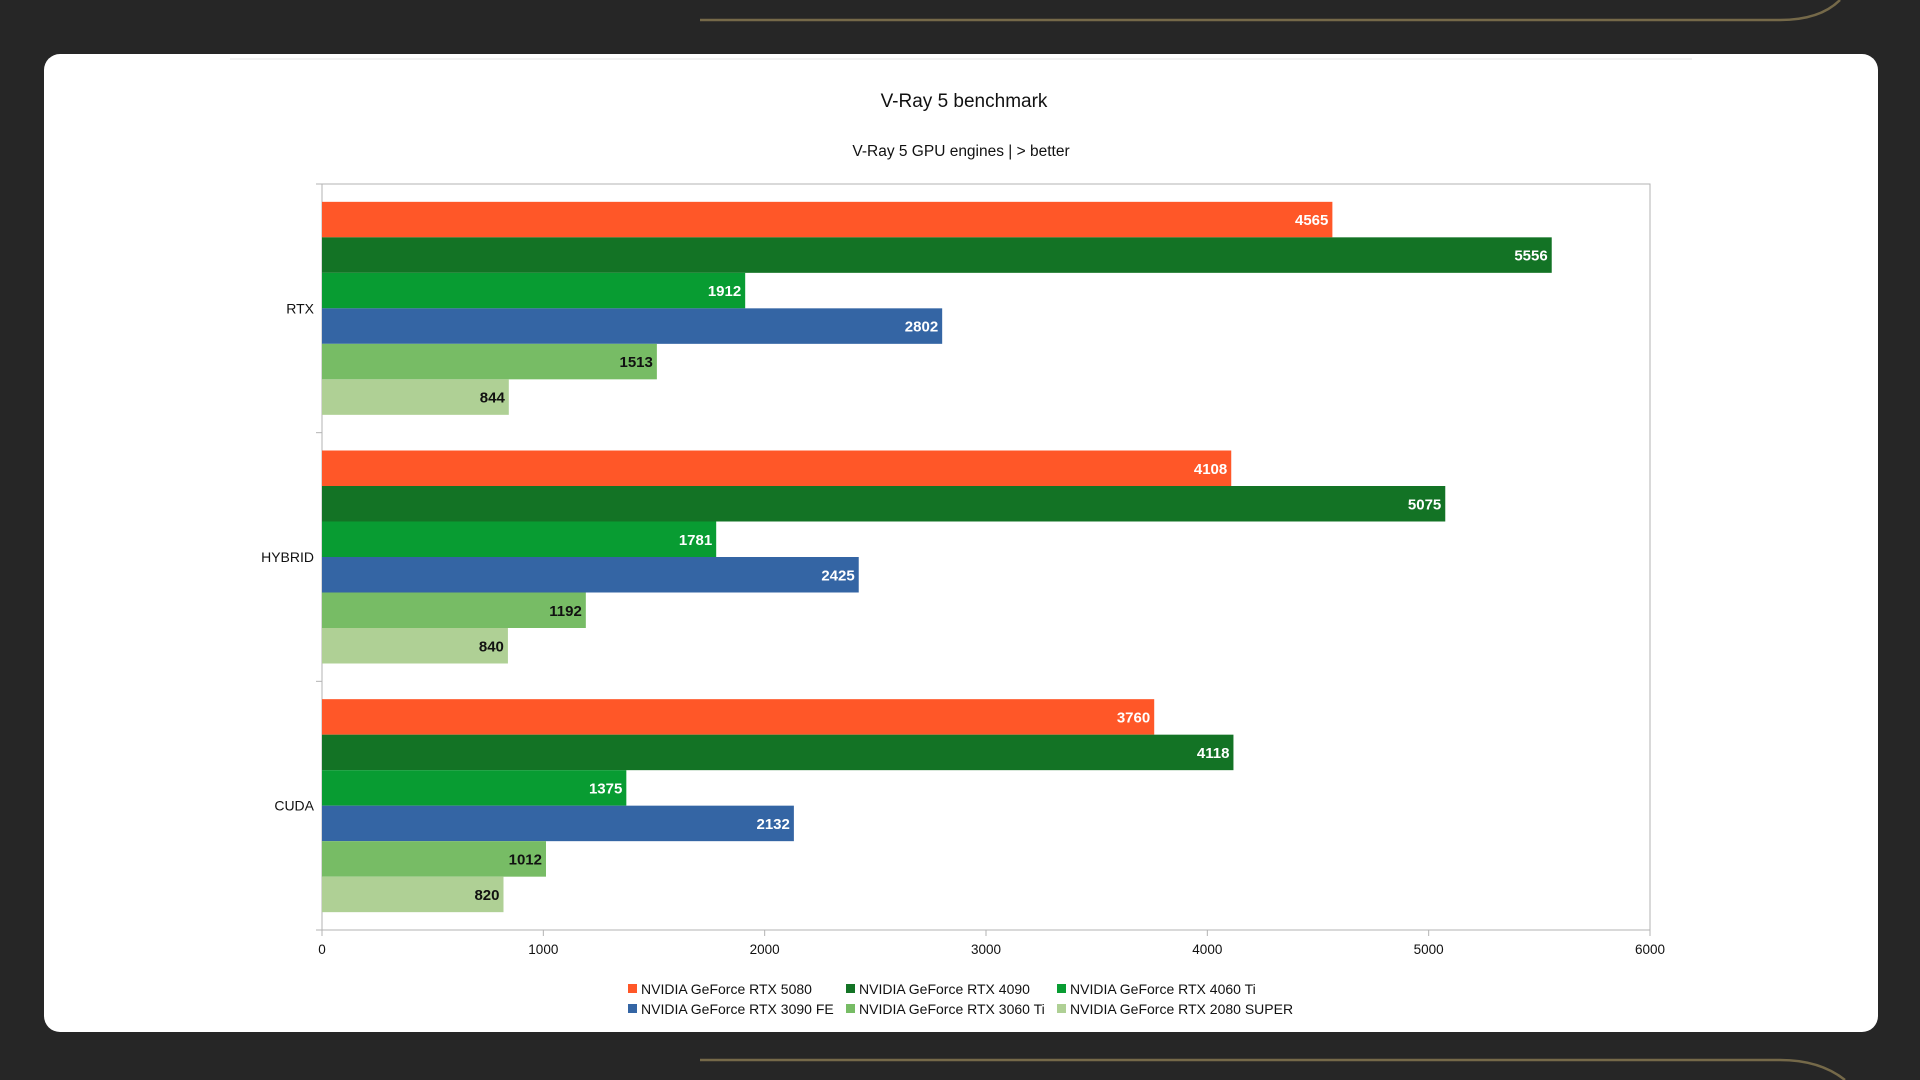 The width and height of the screenshot is (1920, 1080). Describe the element at coordinates (636, 362) in the screenshot. I see `bar-value-label: 1513` at that location.